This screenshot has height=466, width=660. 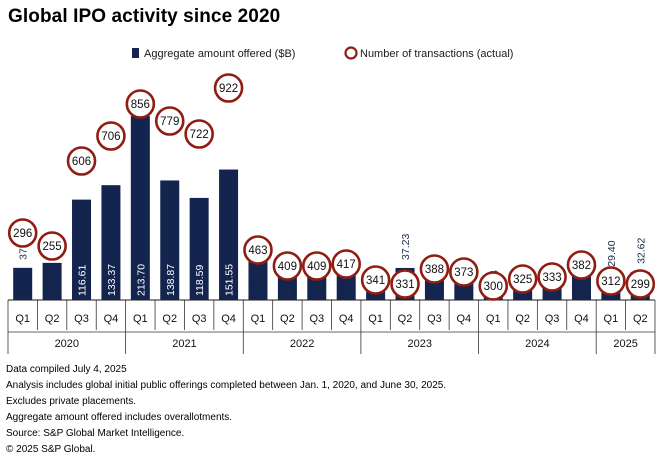 I want to click on note-source: Source: S&P Global Market Intelligence., so click(x=95, y=433).